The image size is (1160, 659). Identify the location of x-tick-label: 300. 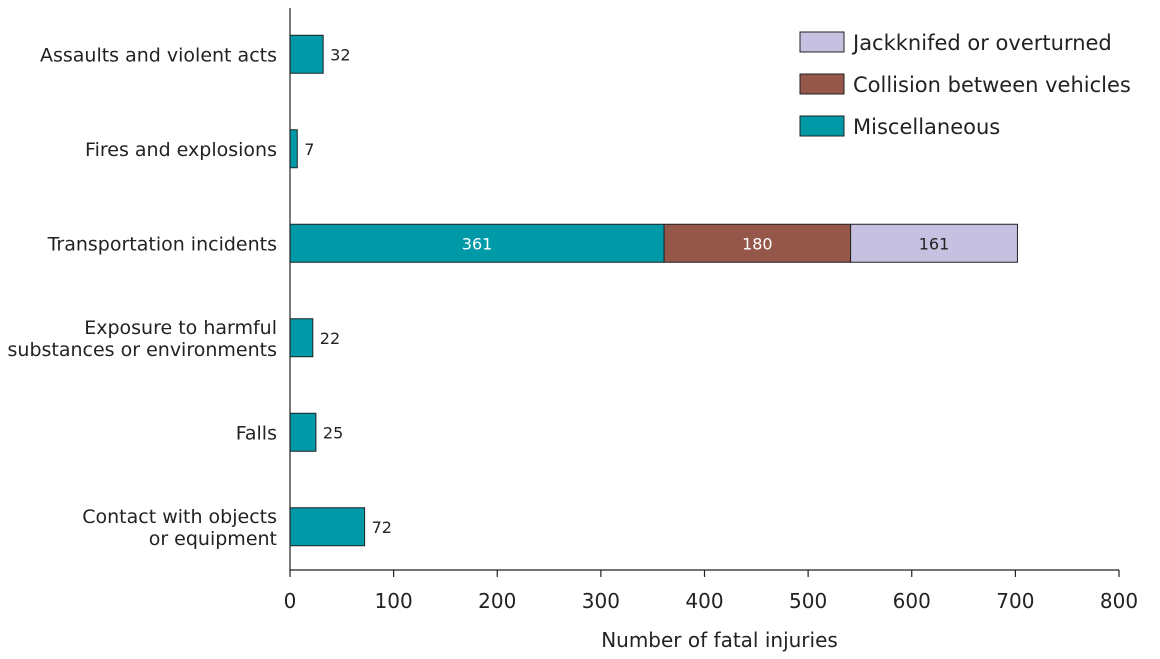
(601, 601).